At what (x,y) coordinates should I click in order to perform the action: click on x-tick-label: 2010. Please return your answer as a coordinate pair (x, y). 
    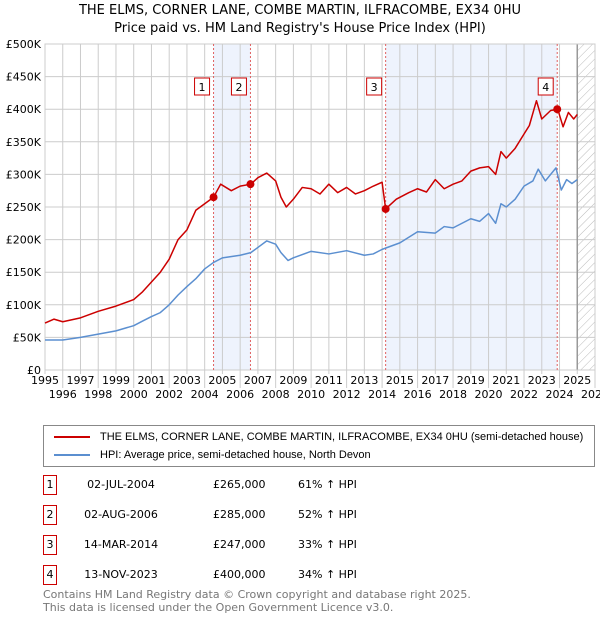
    Looking at the image, I should click on (311, 394).